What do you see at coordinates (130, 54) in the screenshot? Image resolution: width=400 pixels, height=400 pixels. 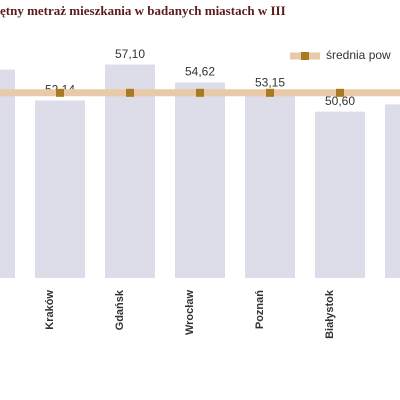 I see `value-label: 57,10` at bounding box center [130, 54].